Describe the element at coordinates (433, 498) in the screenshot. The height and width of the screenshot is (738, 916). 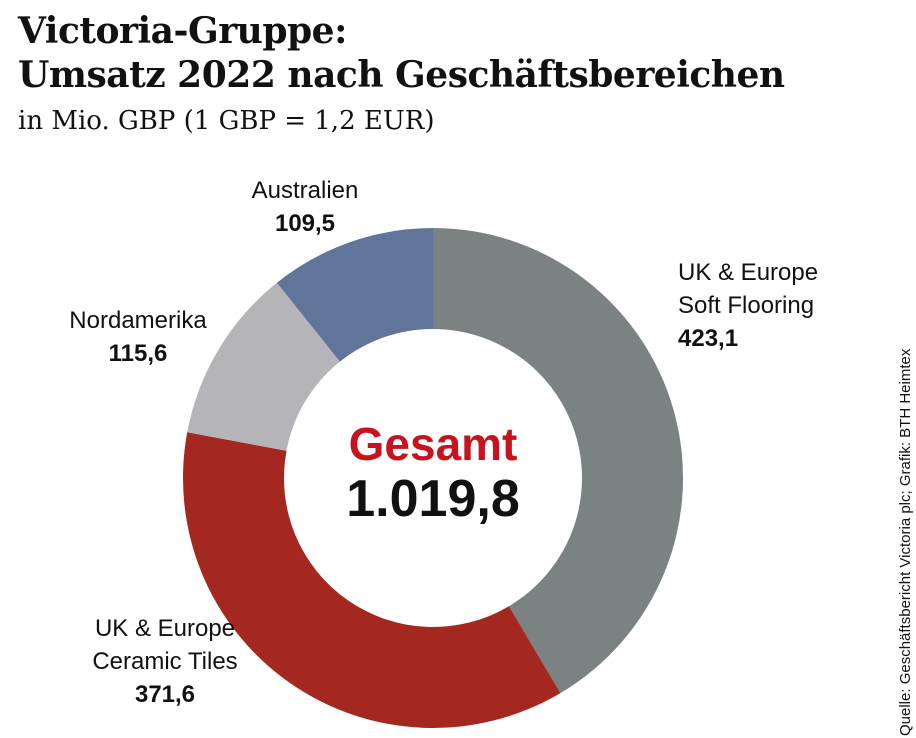
I see `center-total-value: 1.019,8` at that location.